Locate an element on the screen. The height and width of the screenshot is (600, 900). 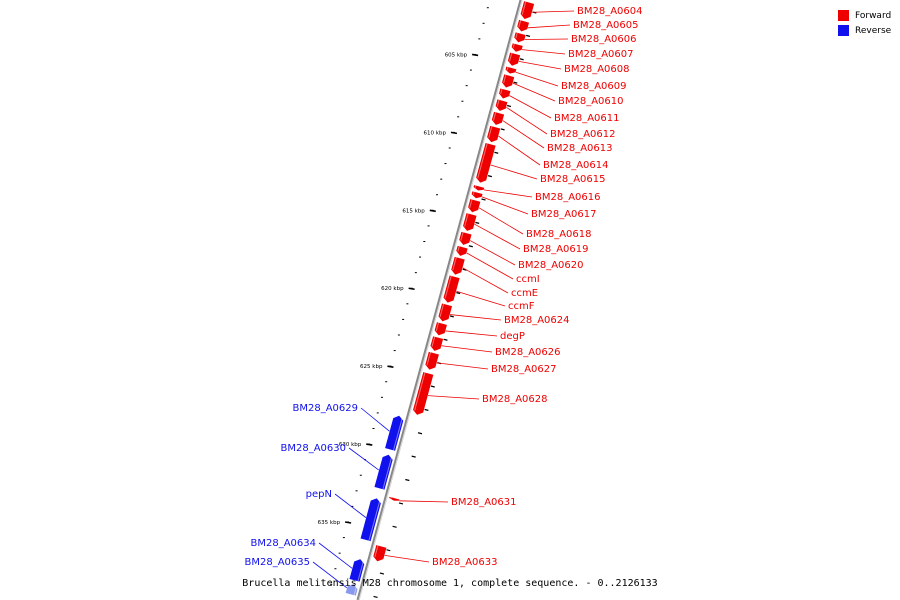
legend-forward-label: Forward is located at coordinates (873, 15).